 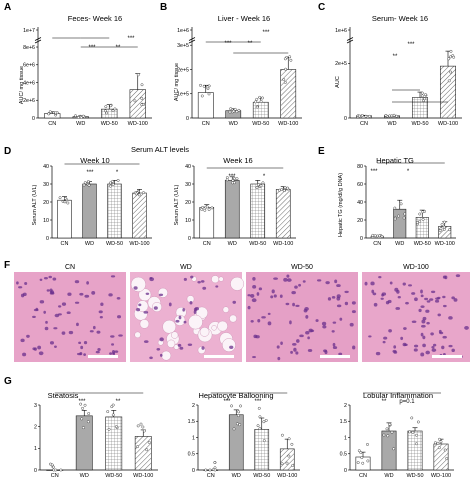 I want to click on panel-d-title: Serum ALT levels, so click(x=160, y=149).